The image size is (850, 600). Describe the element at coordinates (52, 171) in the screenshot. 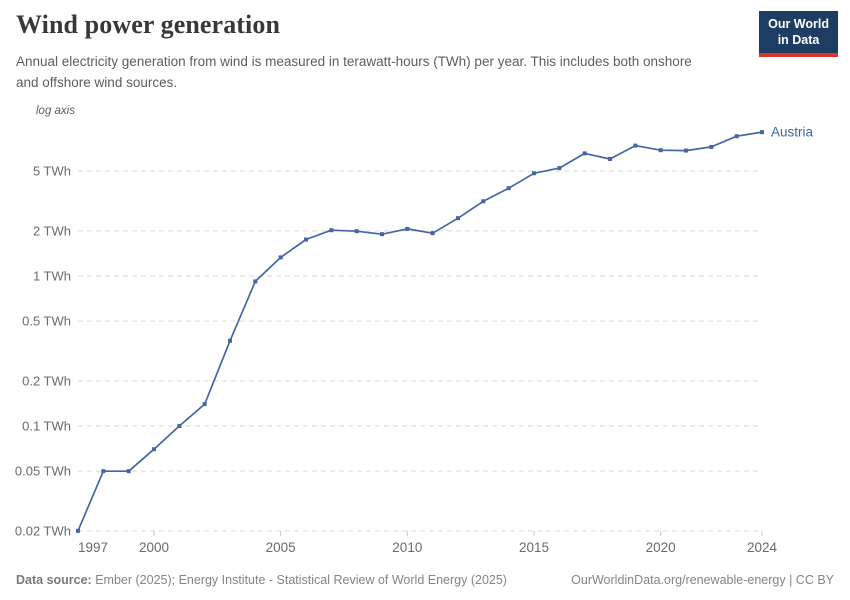

I see `y-axis-tick-label: 5 TWh` at that location.